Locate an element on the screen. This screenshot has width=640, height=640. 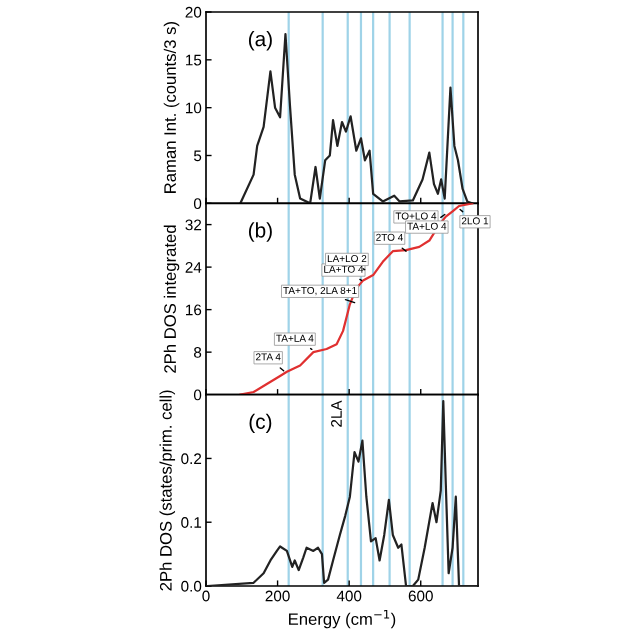
y-axis-title: 2Ph DOS integrated is located at coordinates (171, 299).